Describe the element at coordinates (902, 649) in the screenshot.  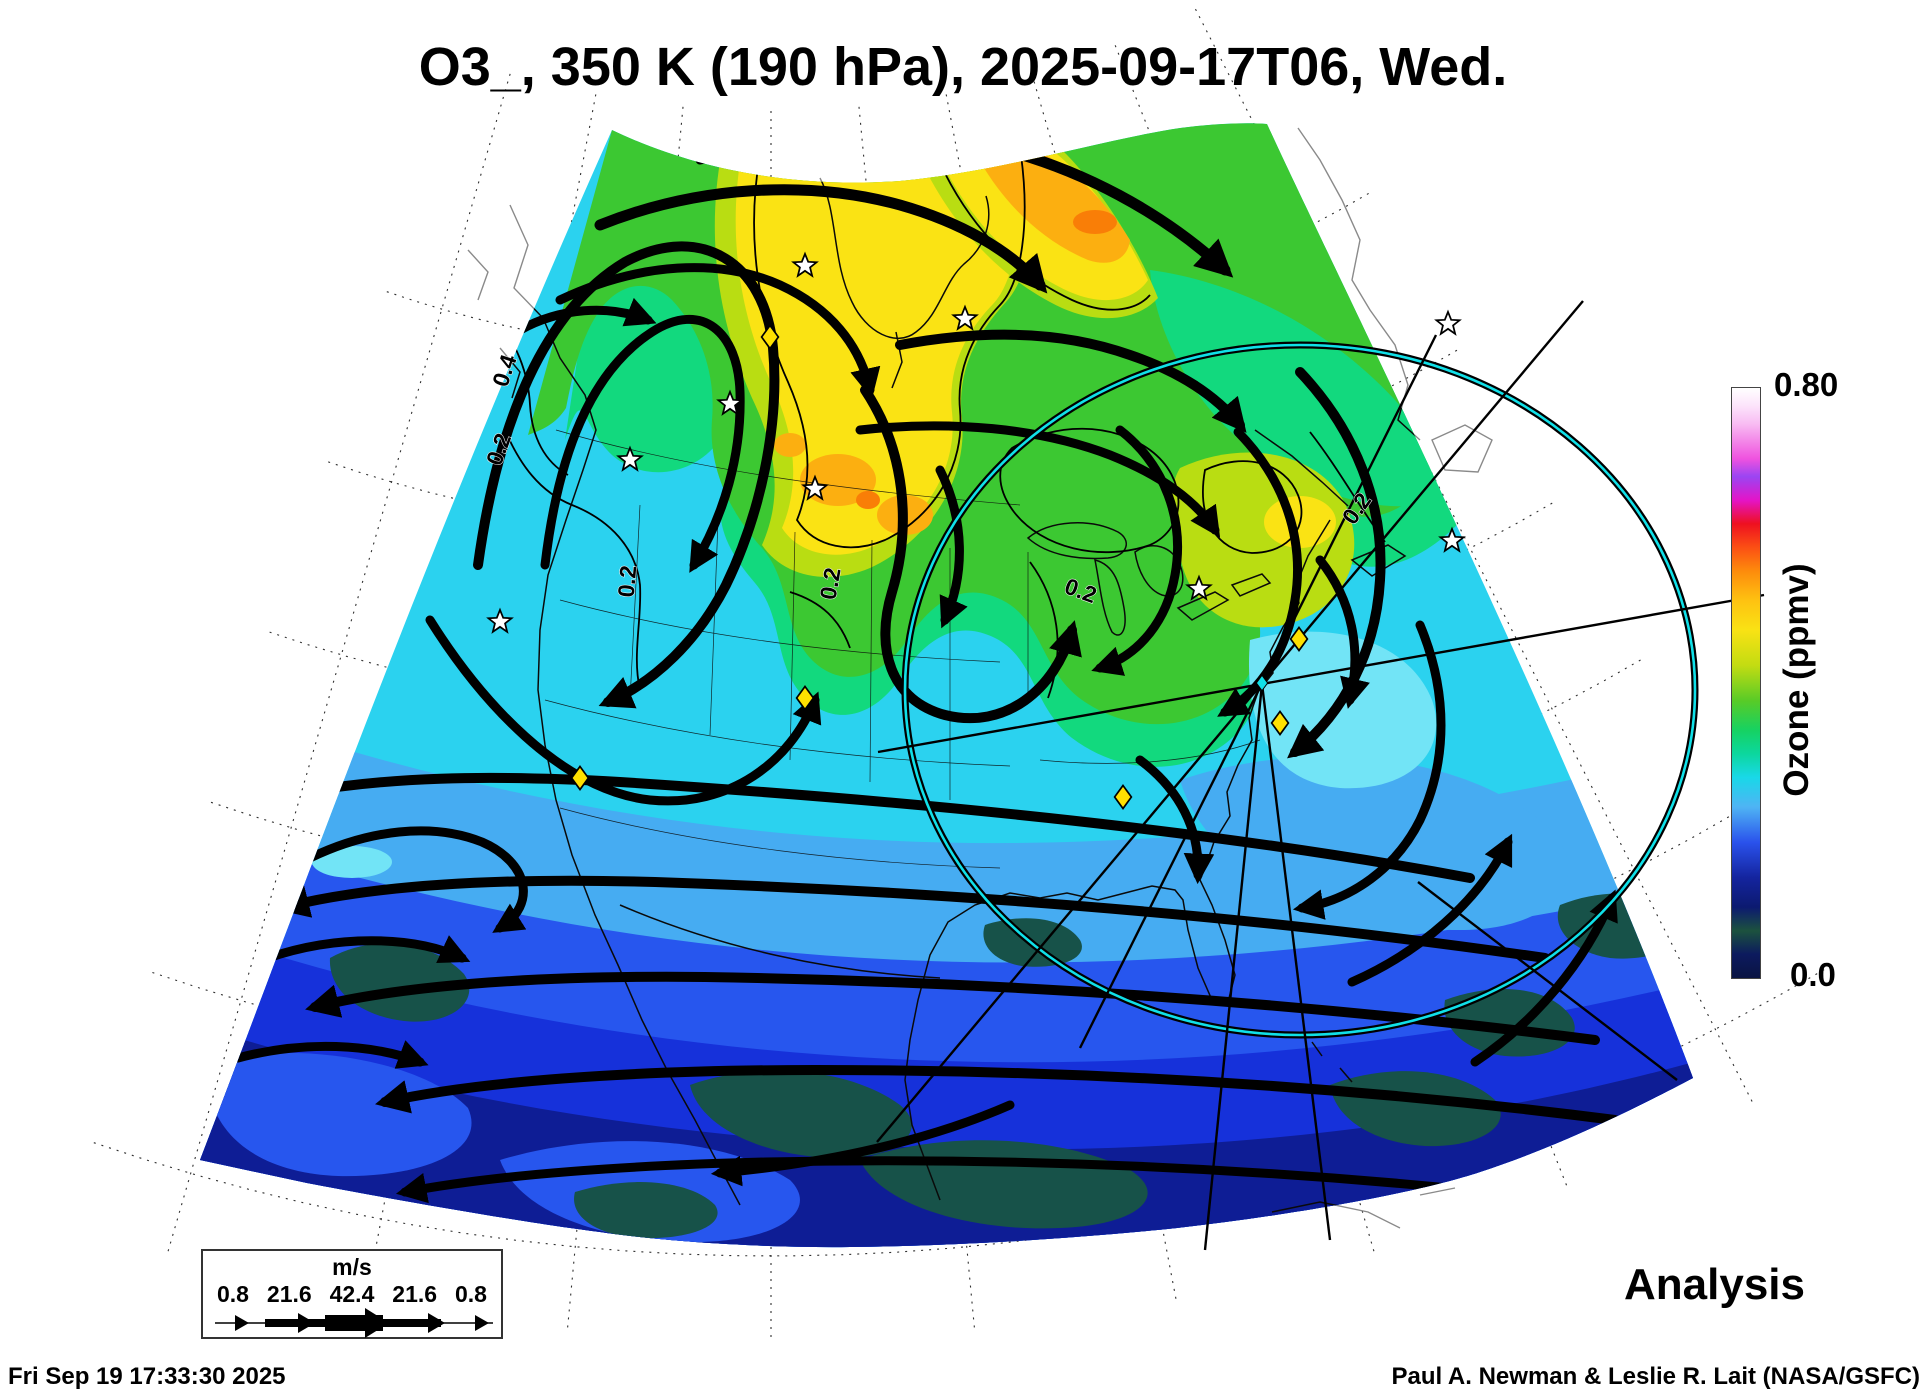
I see `state-borders` at that location.